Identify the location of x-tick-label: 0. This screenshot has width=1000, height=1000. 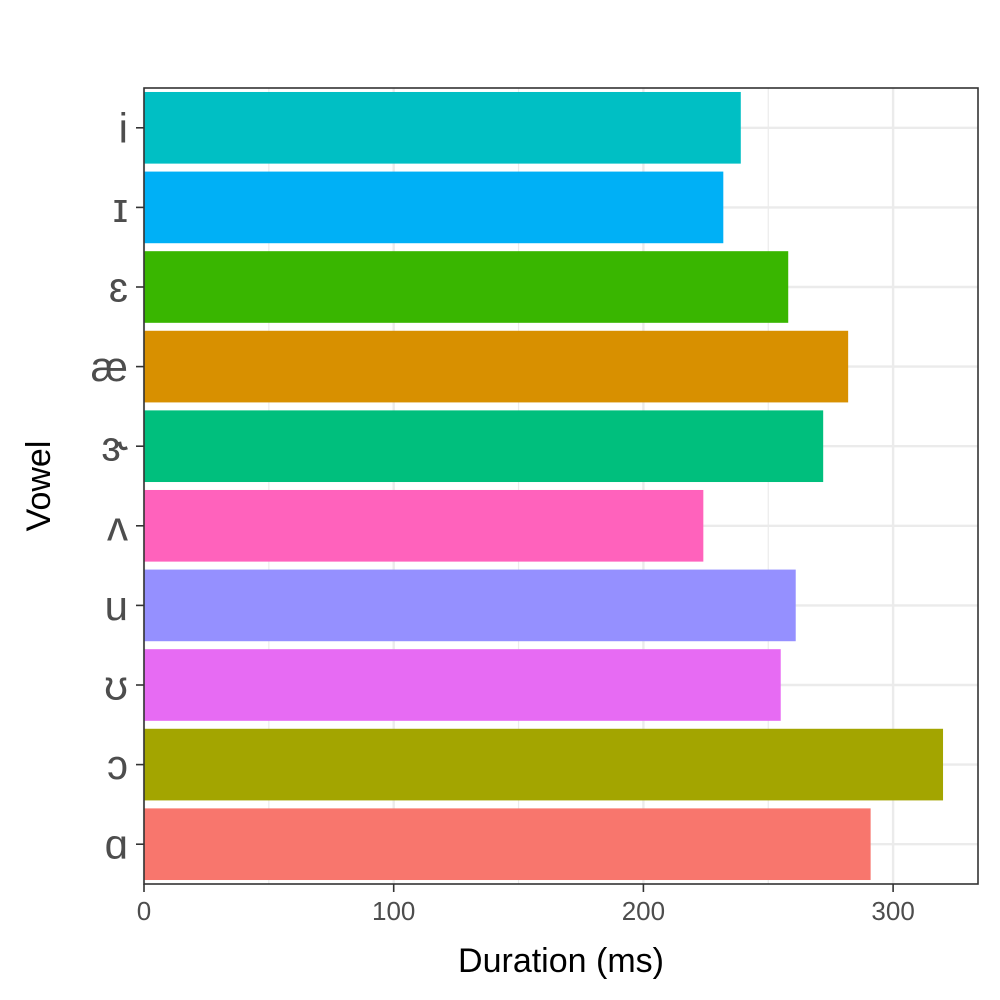
(144, 911).